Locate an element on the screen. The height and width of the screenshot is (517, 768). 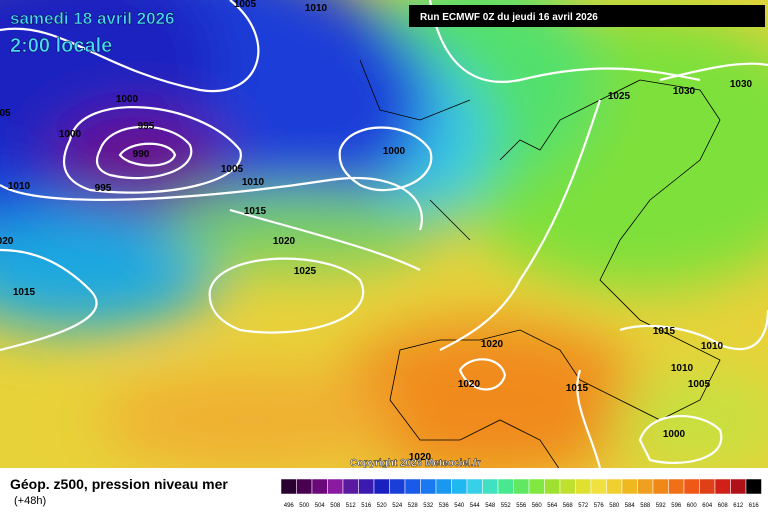
scale-label: 584 is located at coordinates (630, 506).